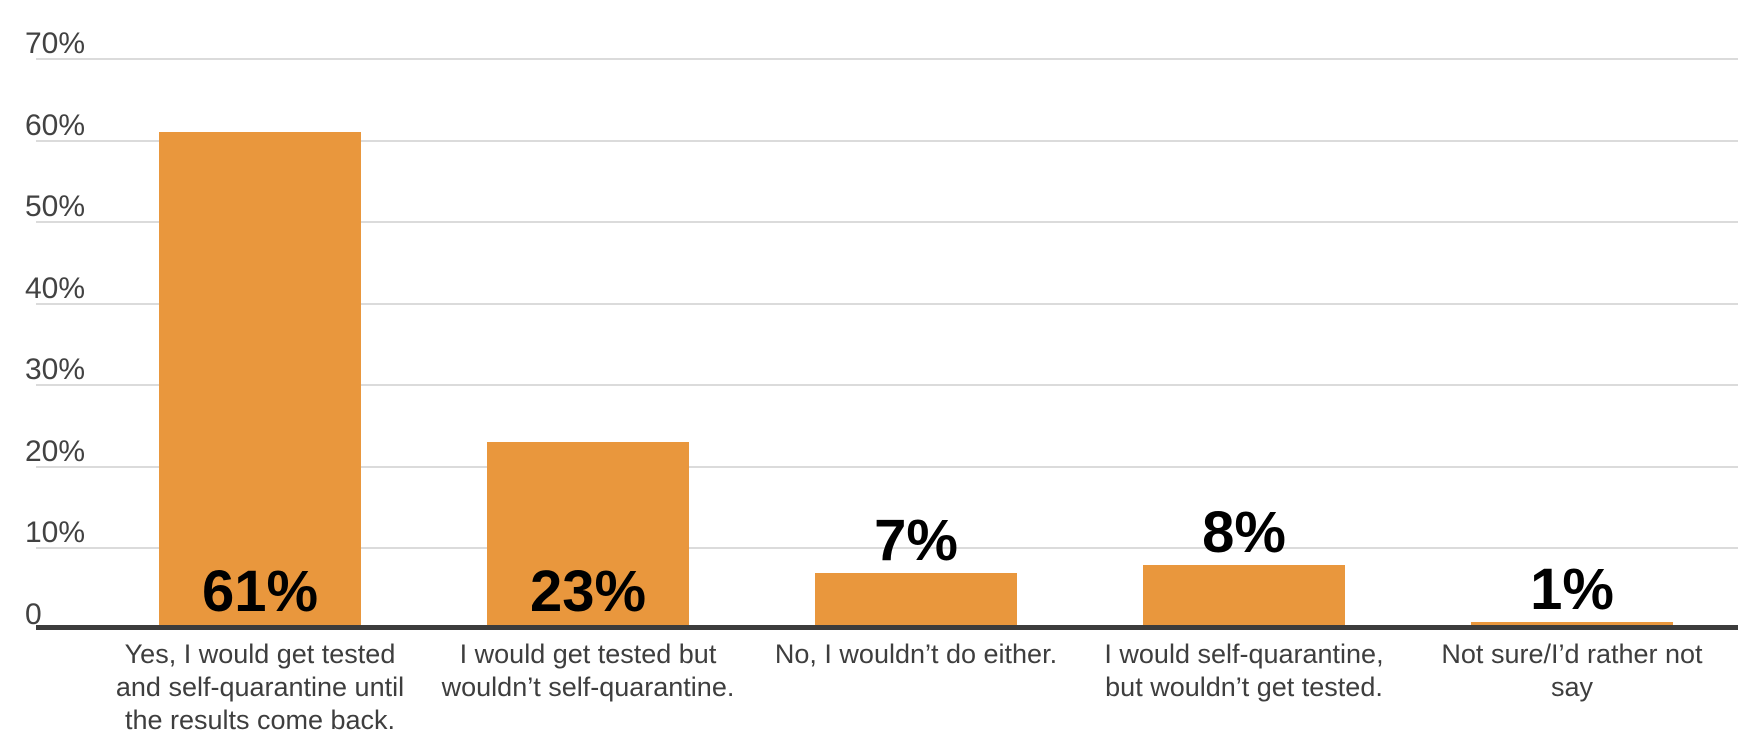  What do you see at coordinates (1244, 532) in the screenshot?
I see `bar-value-label: 8%` at bounding box center [1244, 532].